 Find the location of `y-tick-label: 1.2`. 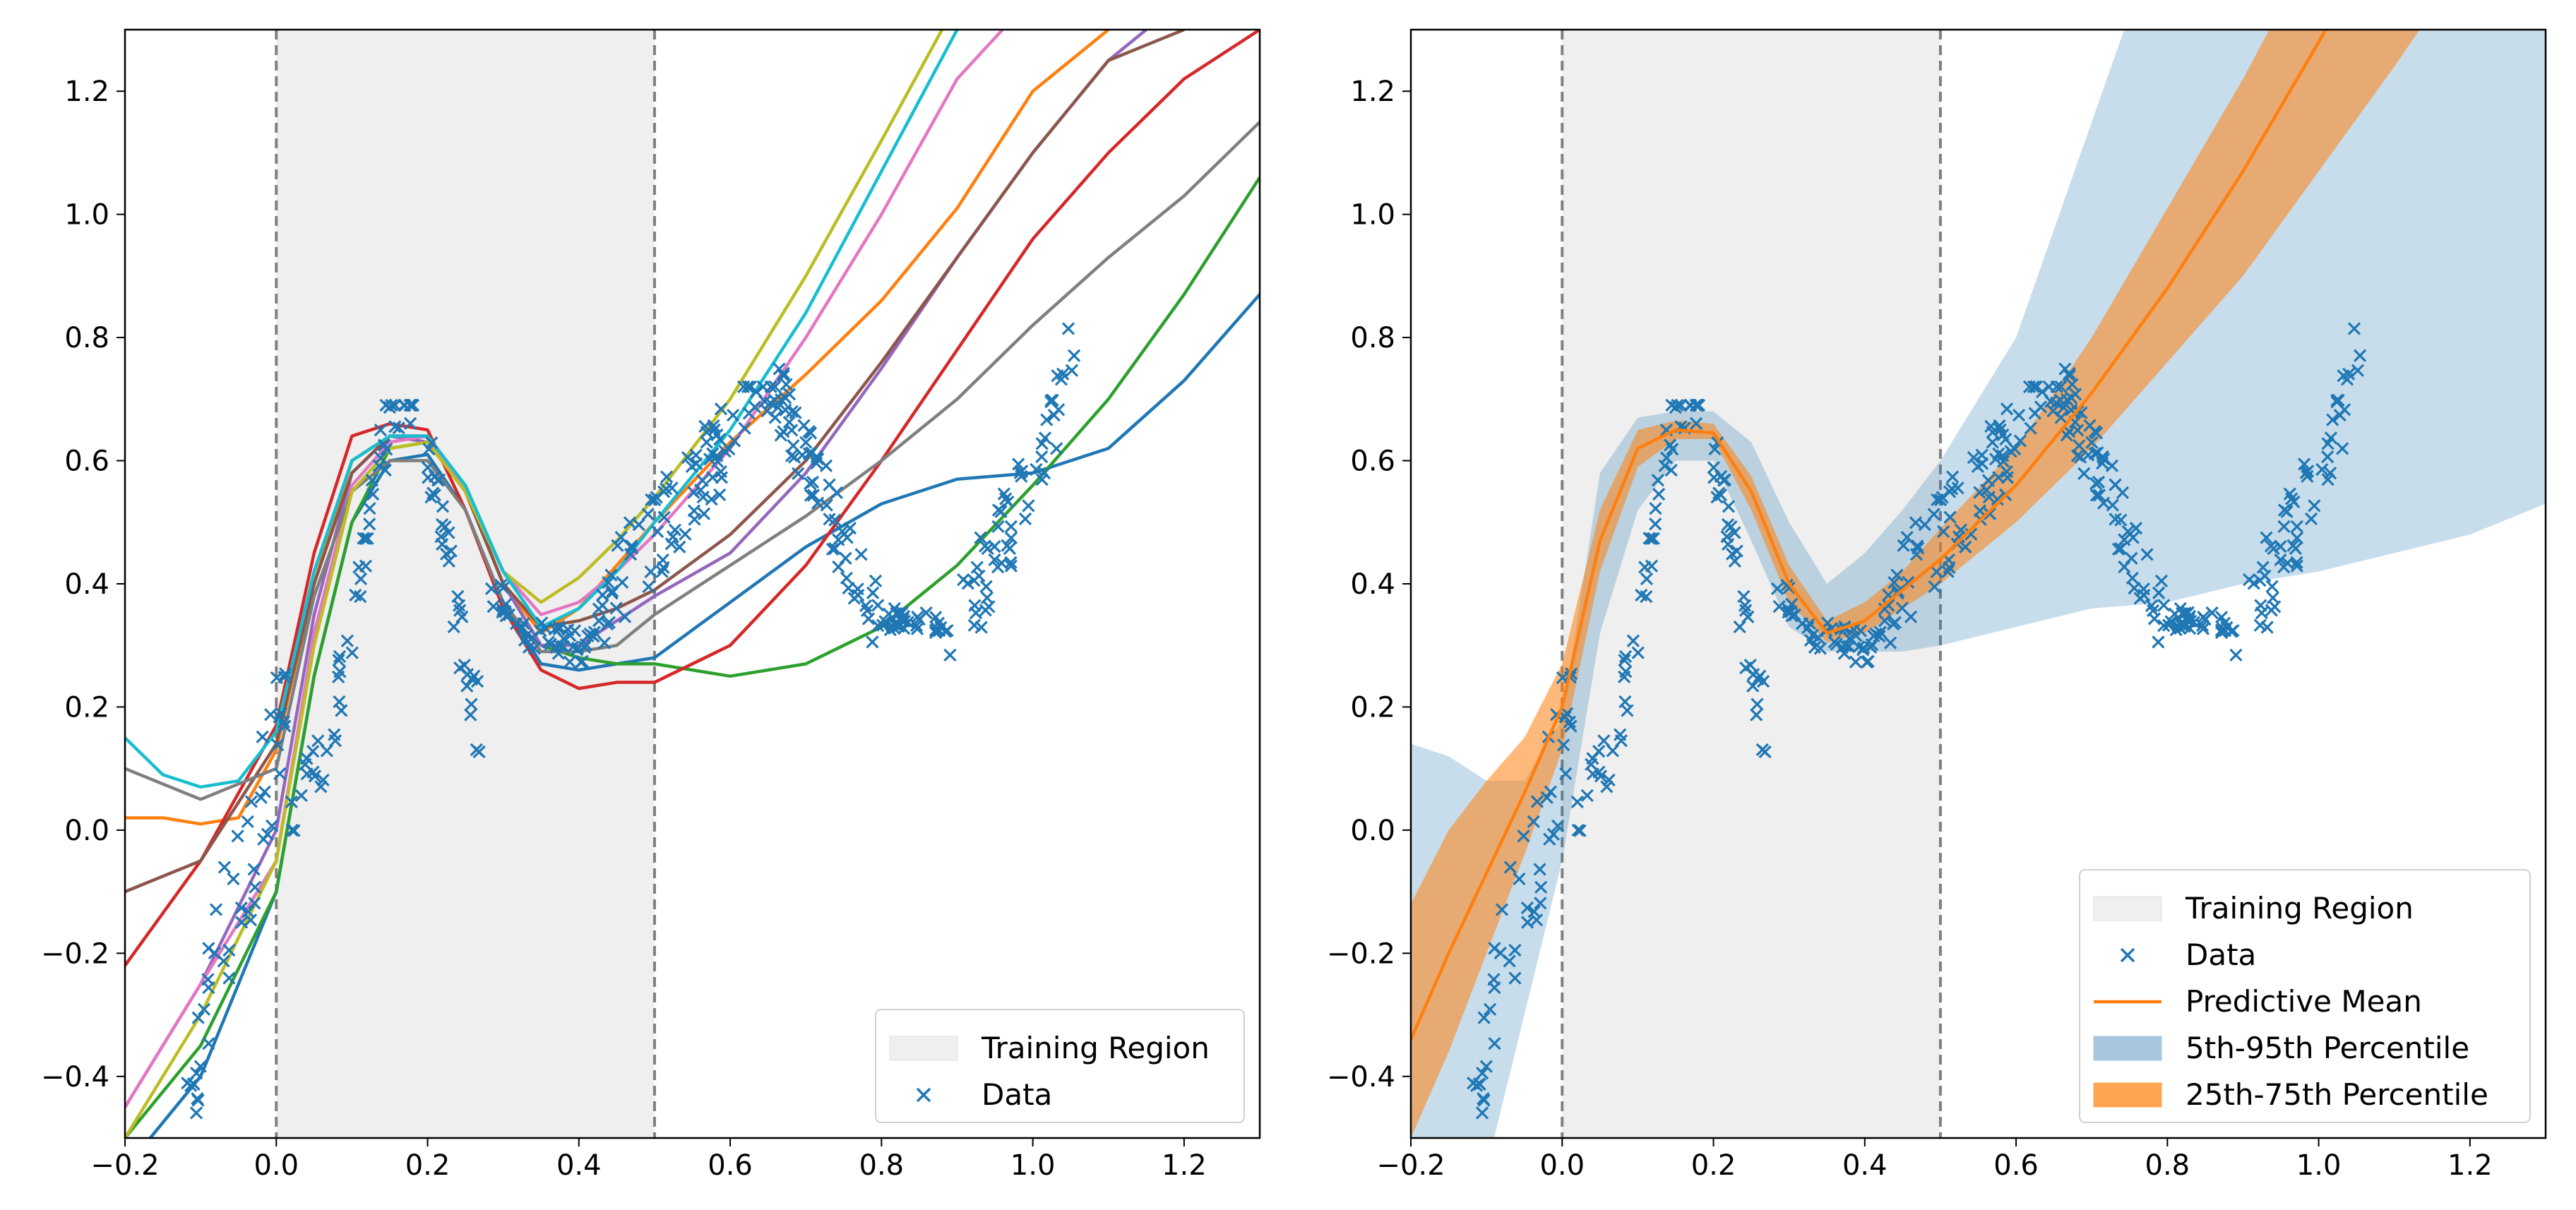

y-tick-label: 1.2 is located at coordinates (86, 92).